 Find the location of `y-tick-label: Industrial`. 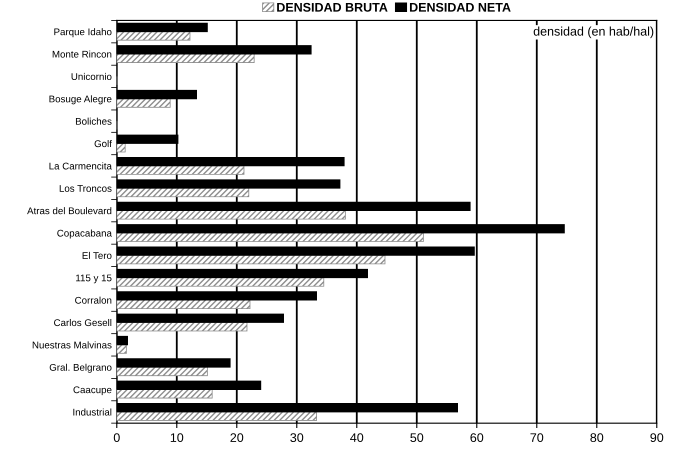

y-tick-label: Industrial is located at coordinates (92, 412).